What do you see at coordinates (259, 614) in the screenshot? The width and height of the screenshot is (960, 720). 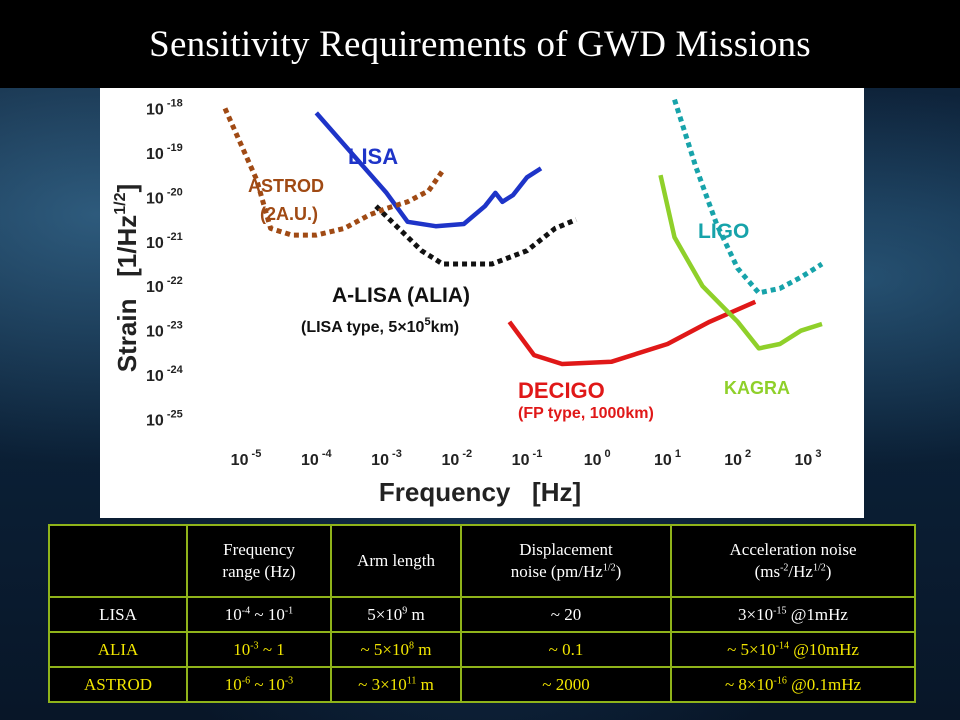 I see `cell-frequency: 10-4 ~ 10-1` at bounding box center [259, 614].